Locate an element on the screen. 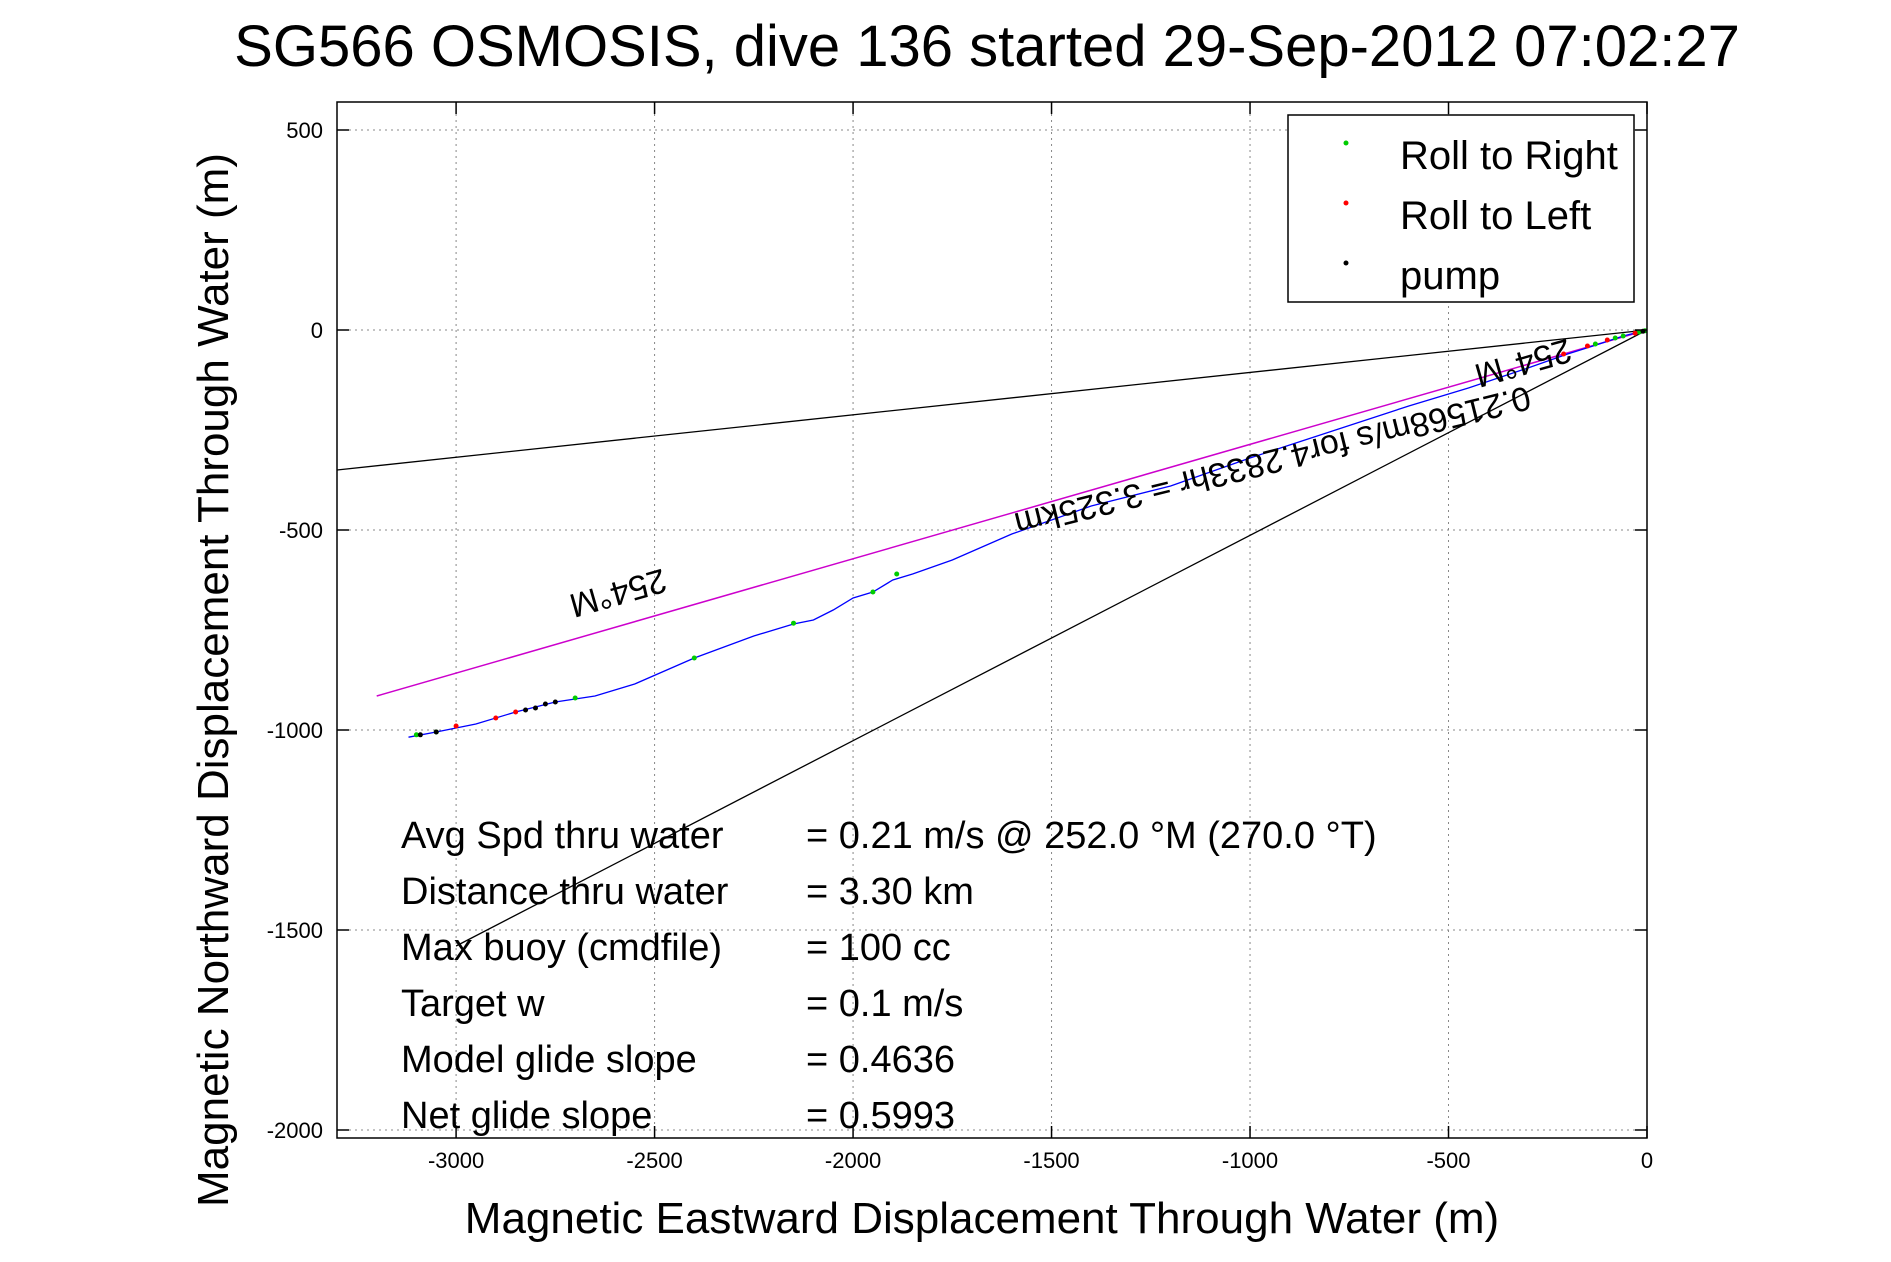  x-tick-label: -3000 is located at coordinates (456, 1160).